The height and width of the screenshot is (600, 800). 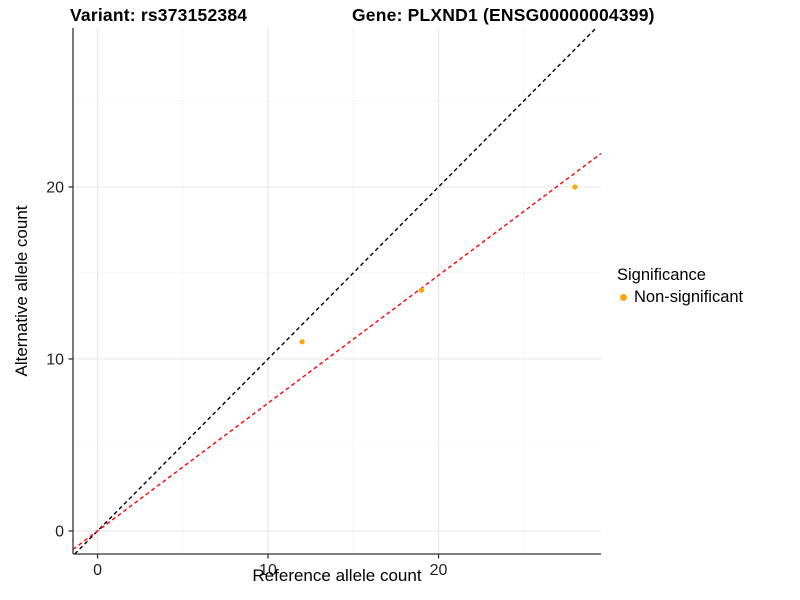 What do you see at coordinates (268, 570) in the screenshot?
I see `x-tick-label: 10` at bounding box center [268, 570].